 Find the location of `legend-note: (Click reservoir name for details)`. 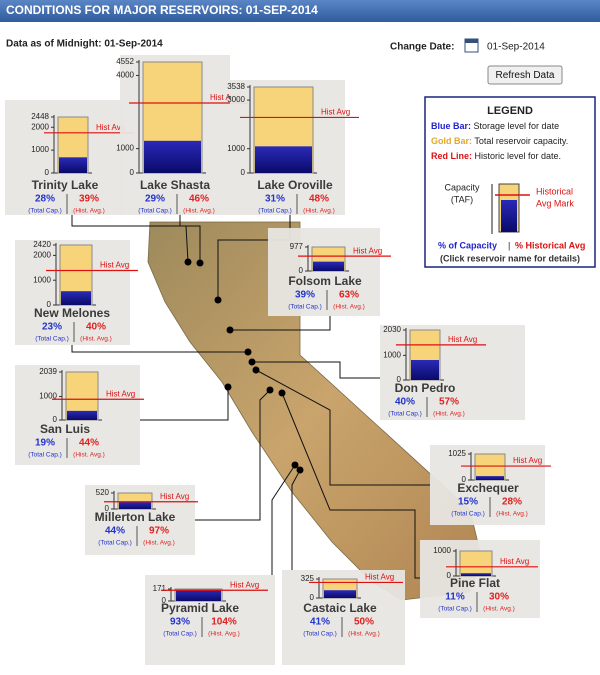

legend-note: (Click reservoir name for details) is located at coordinates (510, 258).